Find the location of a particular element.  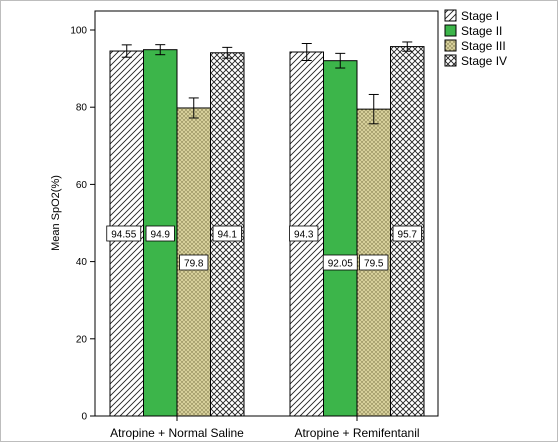

legend-item: Stage III is located at coordinates (475, 46).